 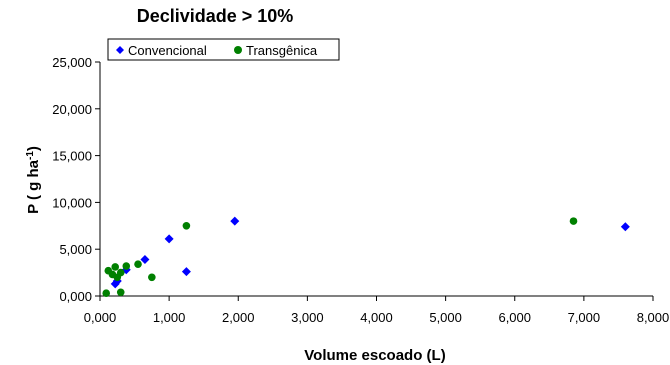 What do you see at coordinates (167, 50) in the screenshot?
I see `legend-label-convencional: Convencional` at bounding box center [167, 50].